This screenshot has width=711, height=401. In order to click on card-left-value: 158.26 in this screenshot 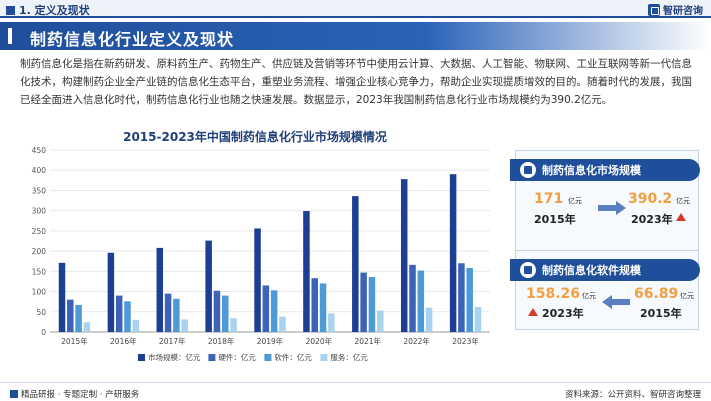, I will do `click(553, 294)`.